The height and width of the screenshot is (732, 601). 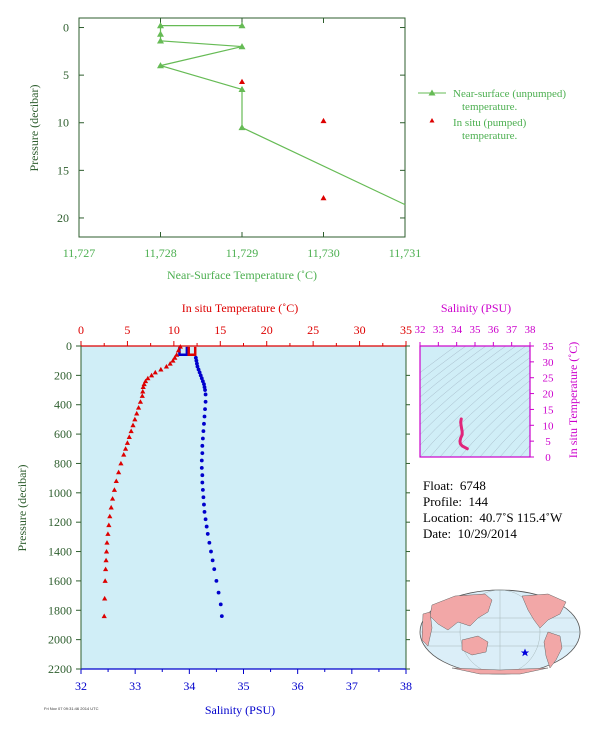 I want to click on float-row: Float: 6748, so click(x=492, y=486).